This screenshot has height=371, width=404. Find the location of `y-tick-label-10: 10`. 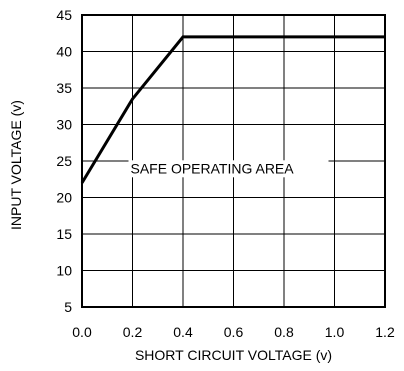

y-tick-label-10: 10 is located at coordinates (64, 271).